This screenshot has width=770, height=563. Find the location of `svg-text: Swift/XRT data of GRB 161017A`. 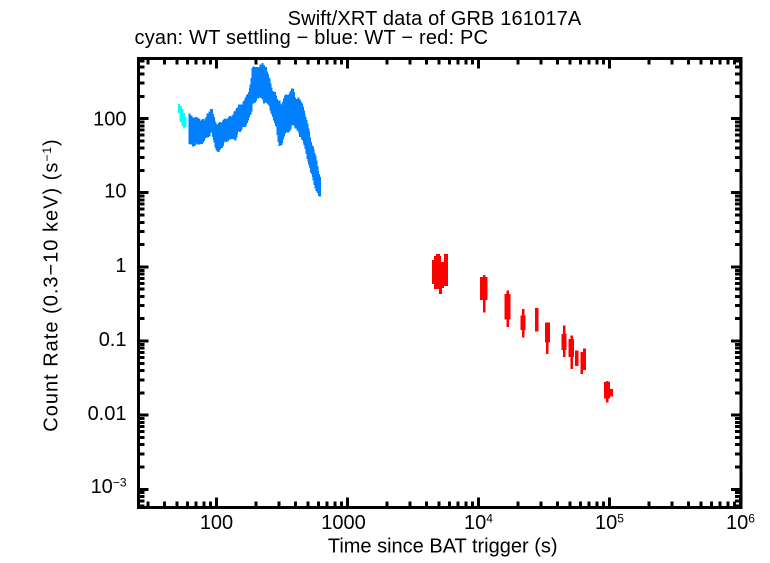

svg-text: Swift/XRT data of GRB 161017A is located at coordinates (435, 19).